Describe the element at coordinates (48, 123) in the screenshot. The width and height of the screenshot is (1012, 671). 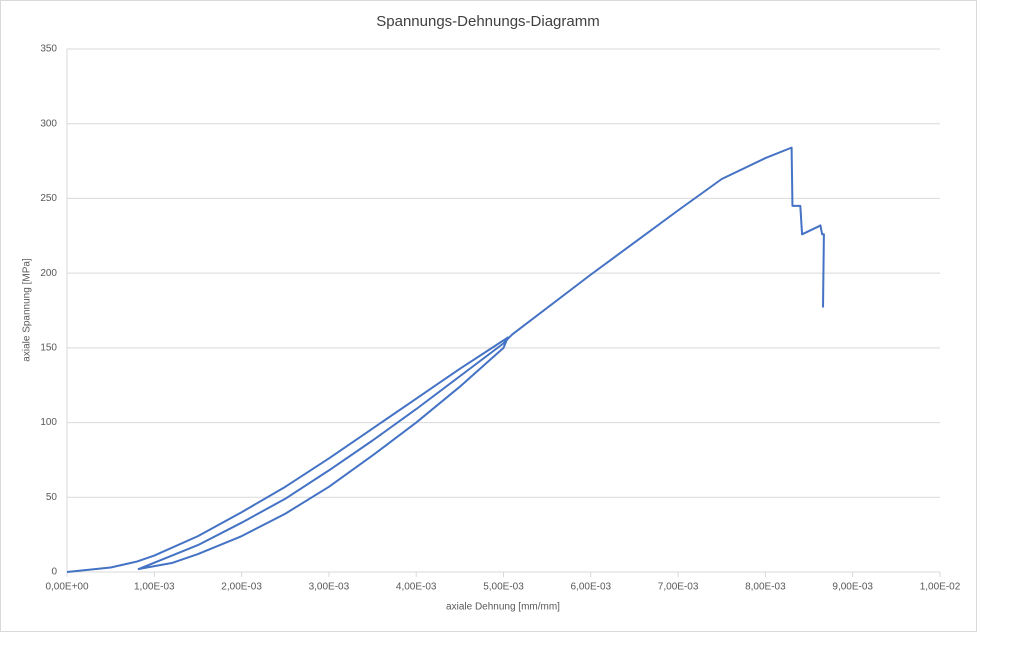
I see `y-tick-label: 300` at that location.